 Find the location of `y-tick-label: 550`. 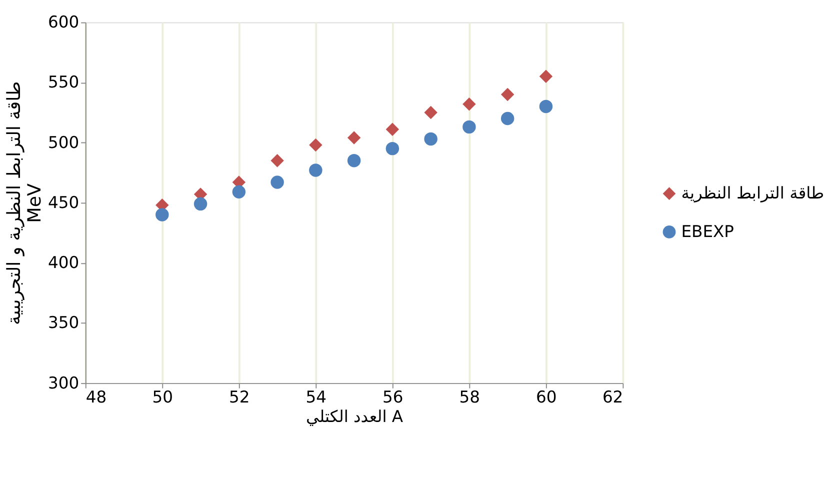

y-tick-label: 550 is located at coordinates (64, 82).